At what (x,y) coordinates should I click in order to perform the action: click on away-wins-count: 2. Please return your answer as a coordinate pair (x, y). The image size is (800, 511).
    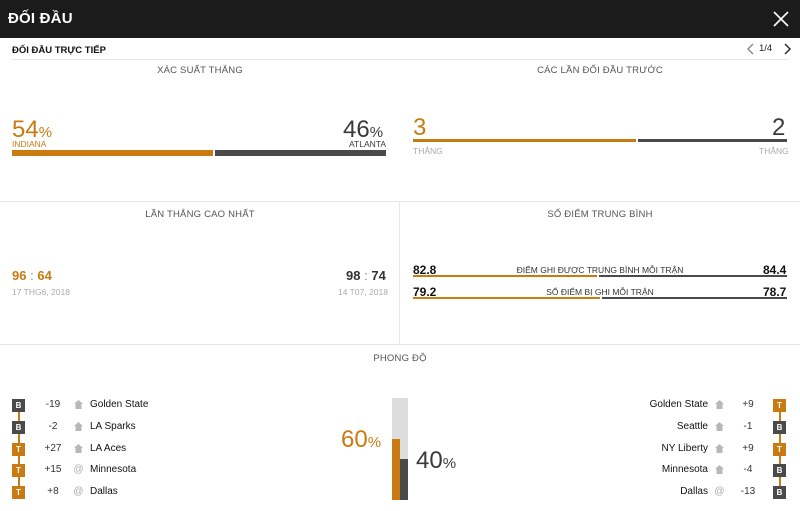
    Looking at the image, I should click on (779, 127).